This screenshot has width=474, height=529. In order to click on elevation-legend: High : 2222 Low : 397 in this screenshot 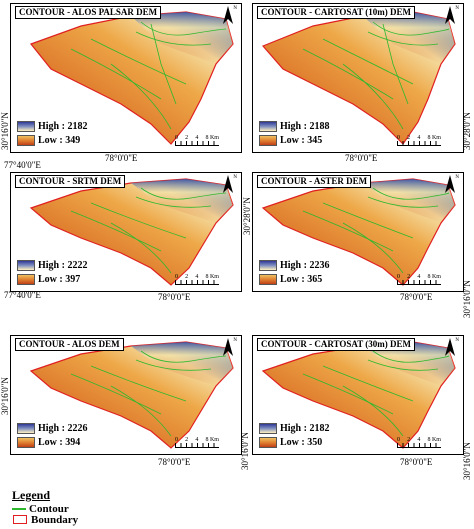, I will do `click(52, 272)`.